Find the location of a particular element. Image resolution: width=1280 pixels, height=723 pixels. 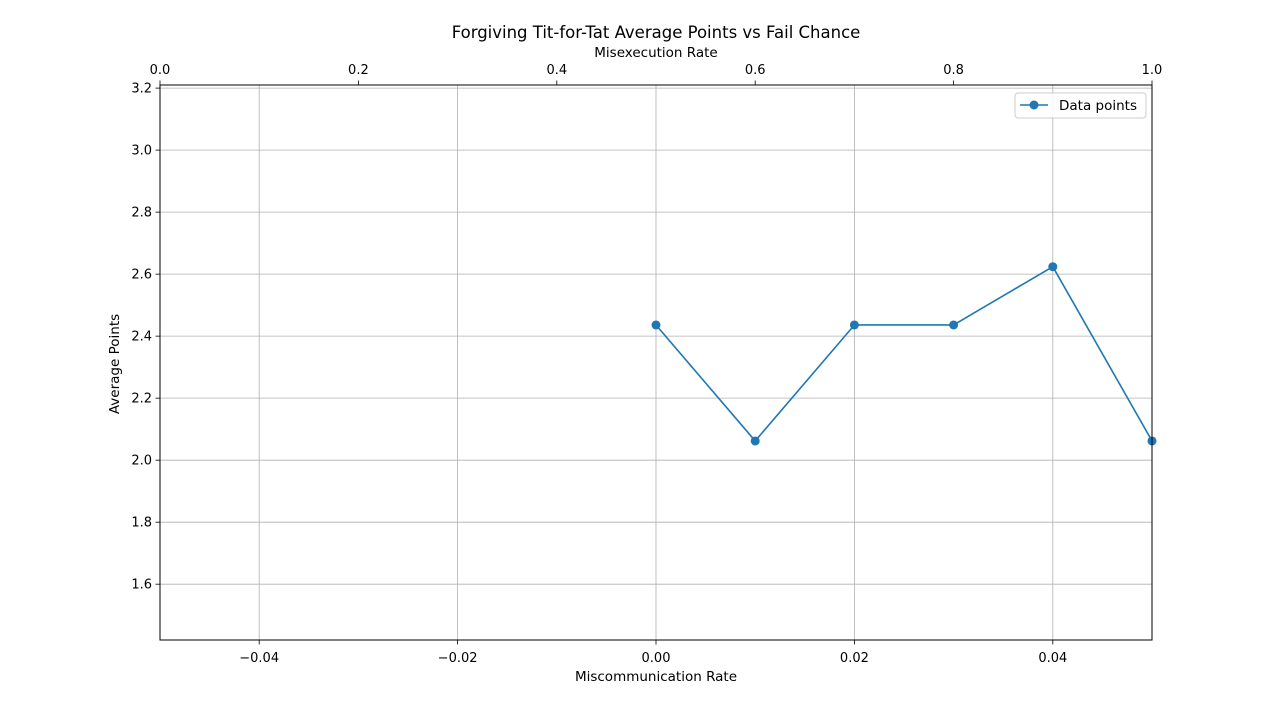

top-x-axis-ticks: 0.0 0.2 0.4 0.6 0.8 1.0 is located at coordinates (656, 74).